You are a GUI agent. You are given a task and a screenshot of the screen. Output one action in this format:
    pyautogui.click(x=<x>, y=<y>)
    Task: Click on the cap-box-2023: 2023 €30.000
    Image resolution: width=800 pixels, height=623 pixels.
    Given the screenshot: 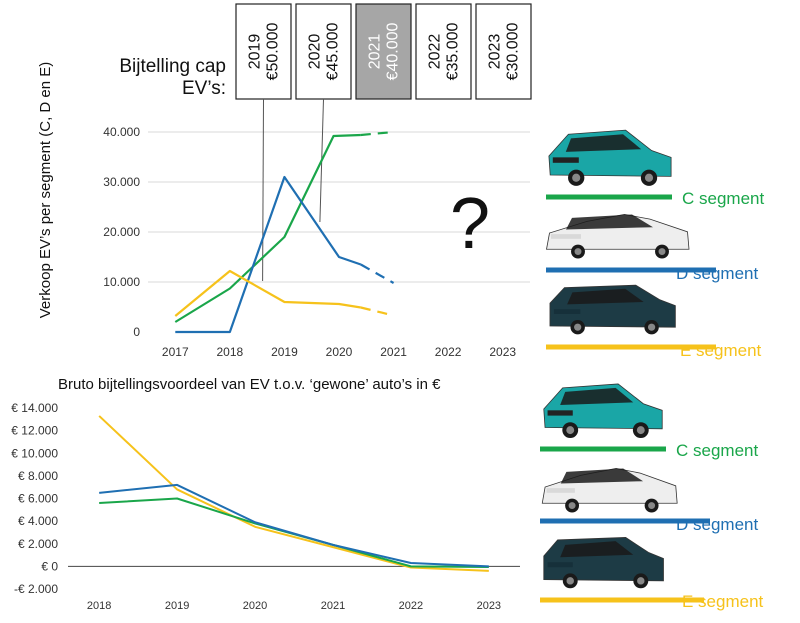 What is the action you would take?
    pyautogui.click(x=503, y=51)
    